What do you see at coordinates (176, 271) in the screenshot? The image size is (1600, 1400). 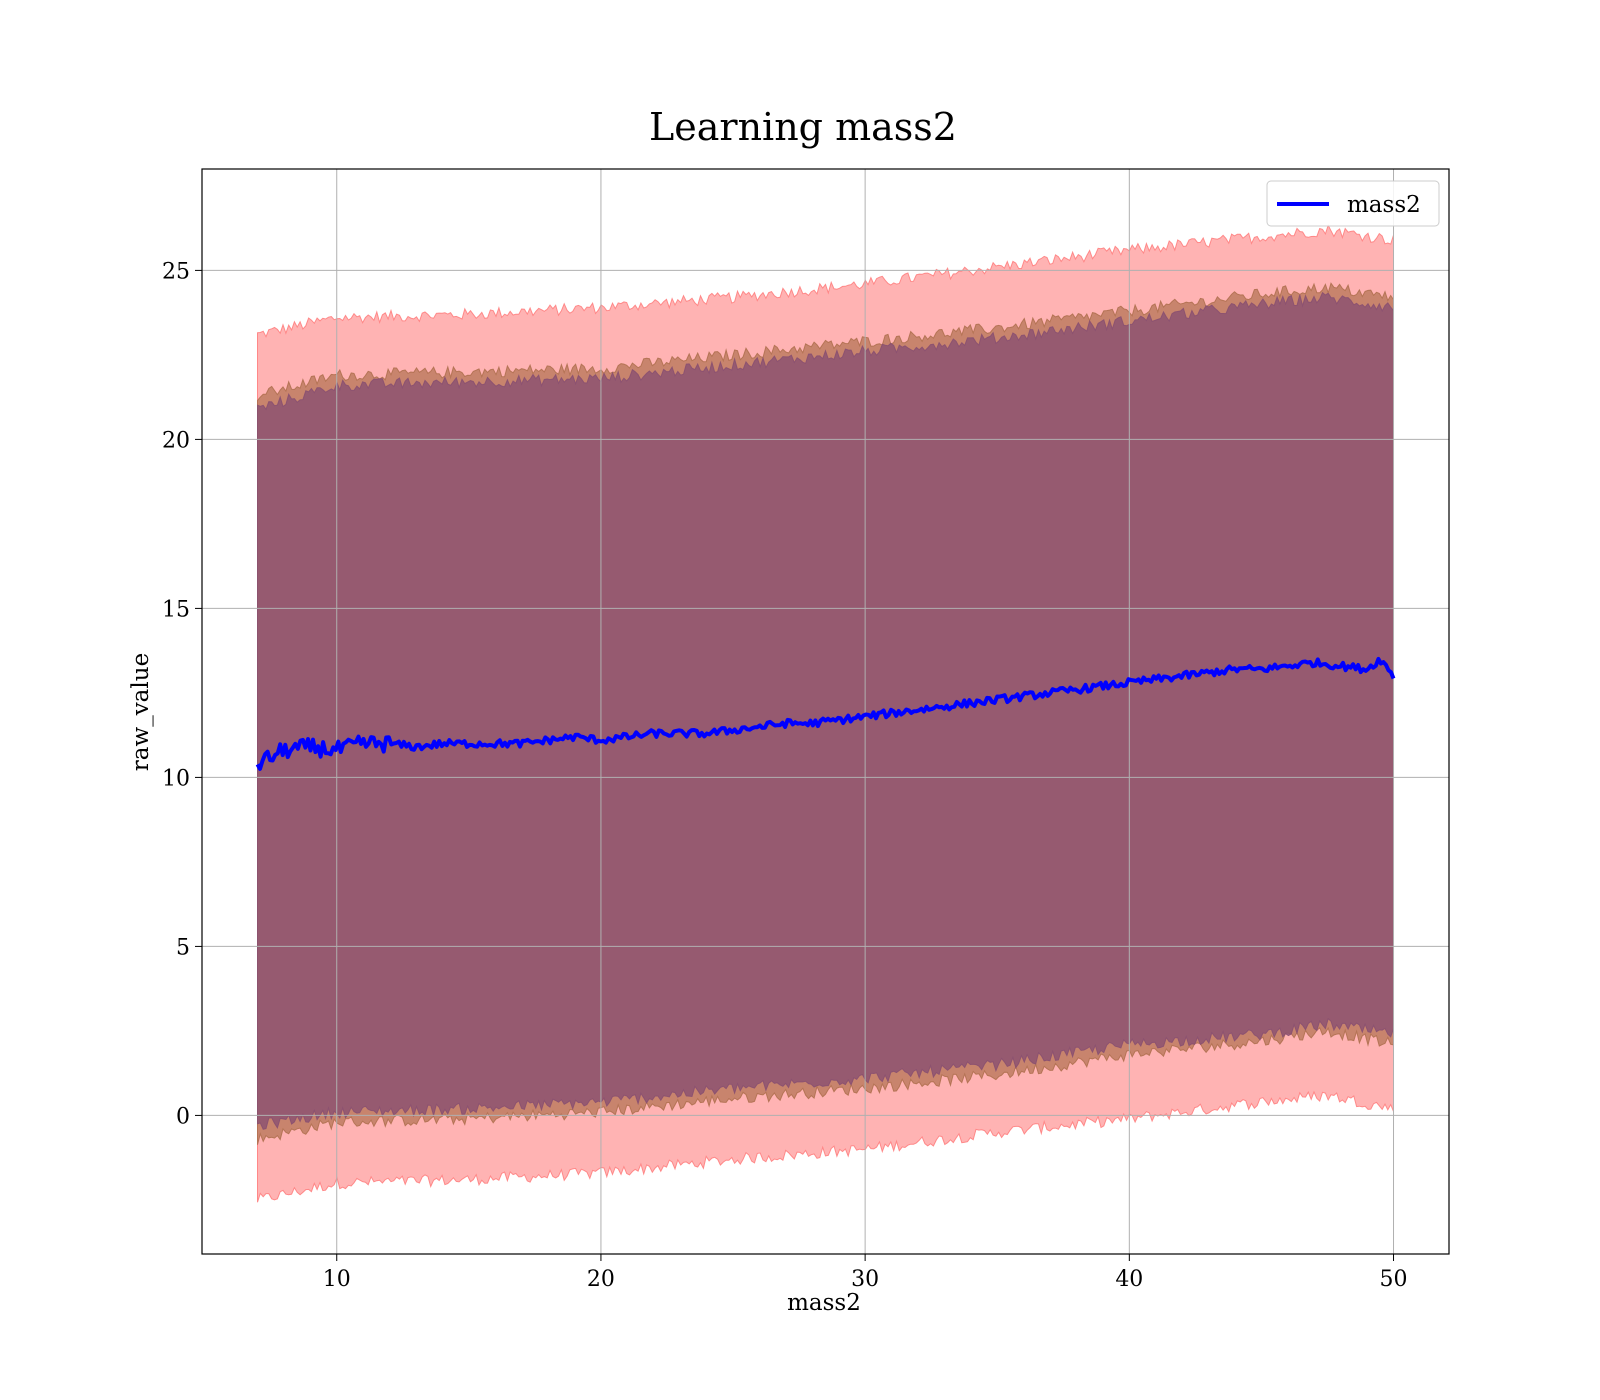 I see `y-tick-label: 25` at bounding box center [176, 271].